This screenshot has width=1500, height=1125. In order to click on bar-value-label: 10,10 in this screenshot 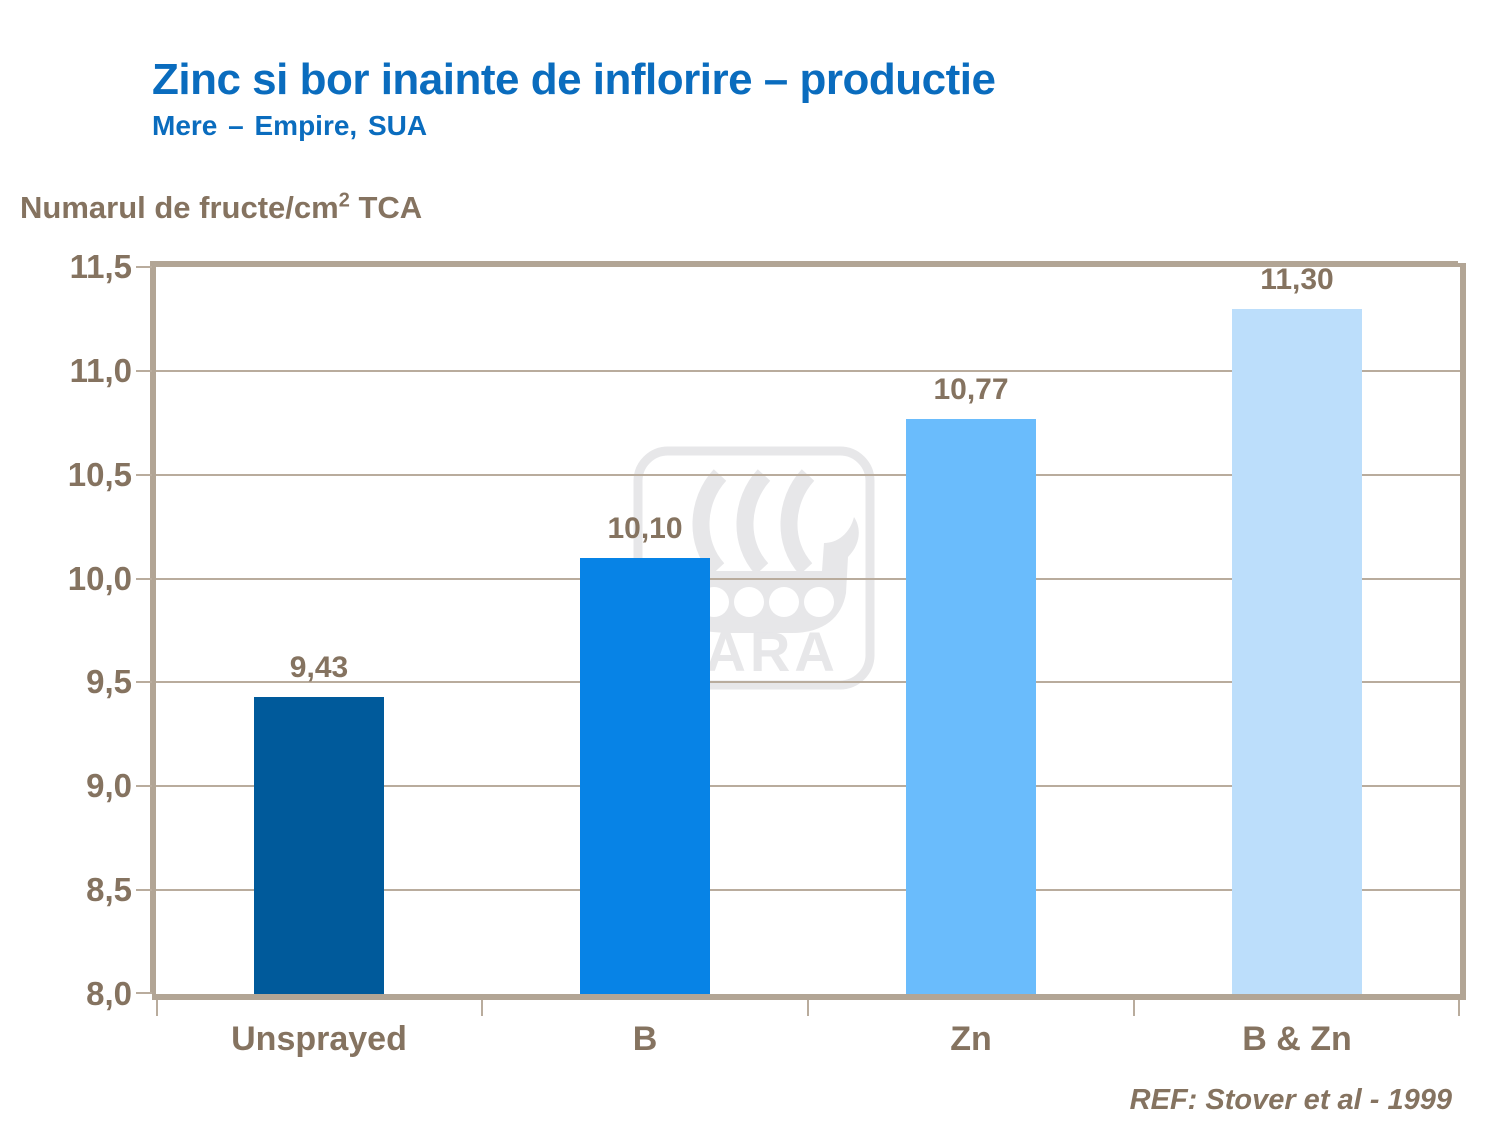, I will do `click(645, 528)`.